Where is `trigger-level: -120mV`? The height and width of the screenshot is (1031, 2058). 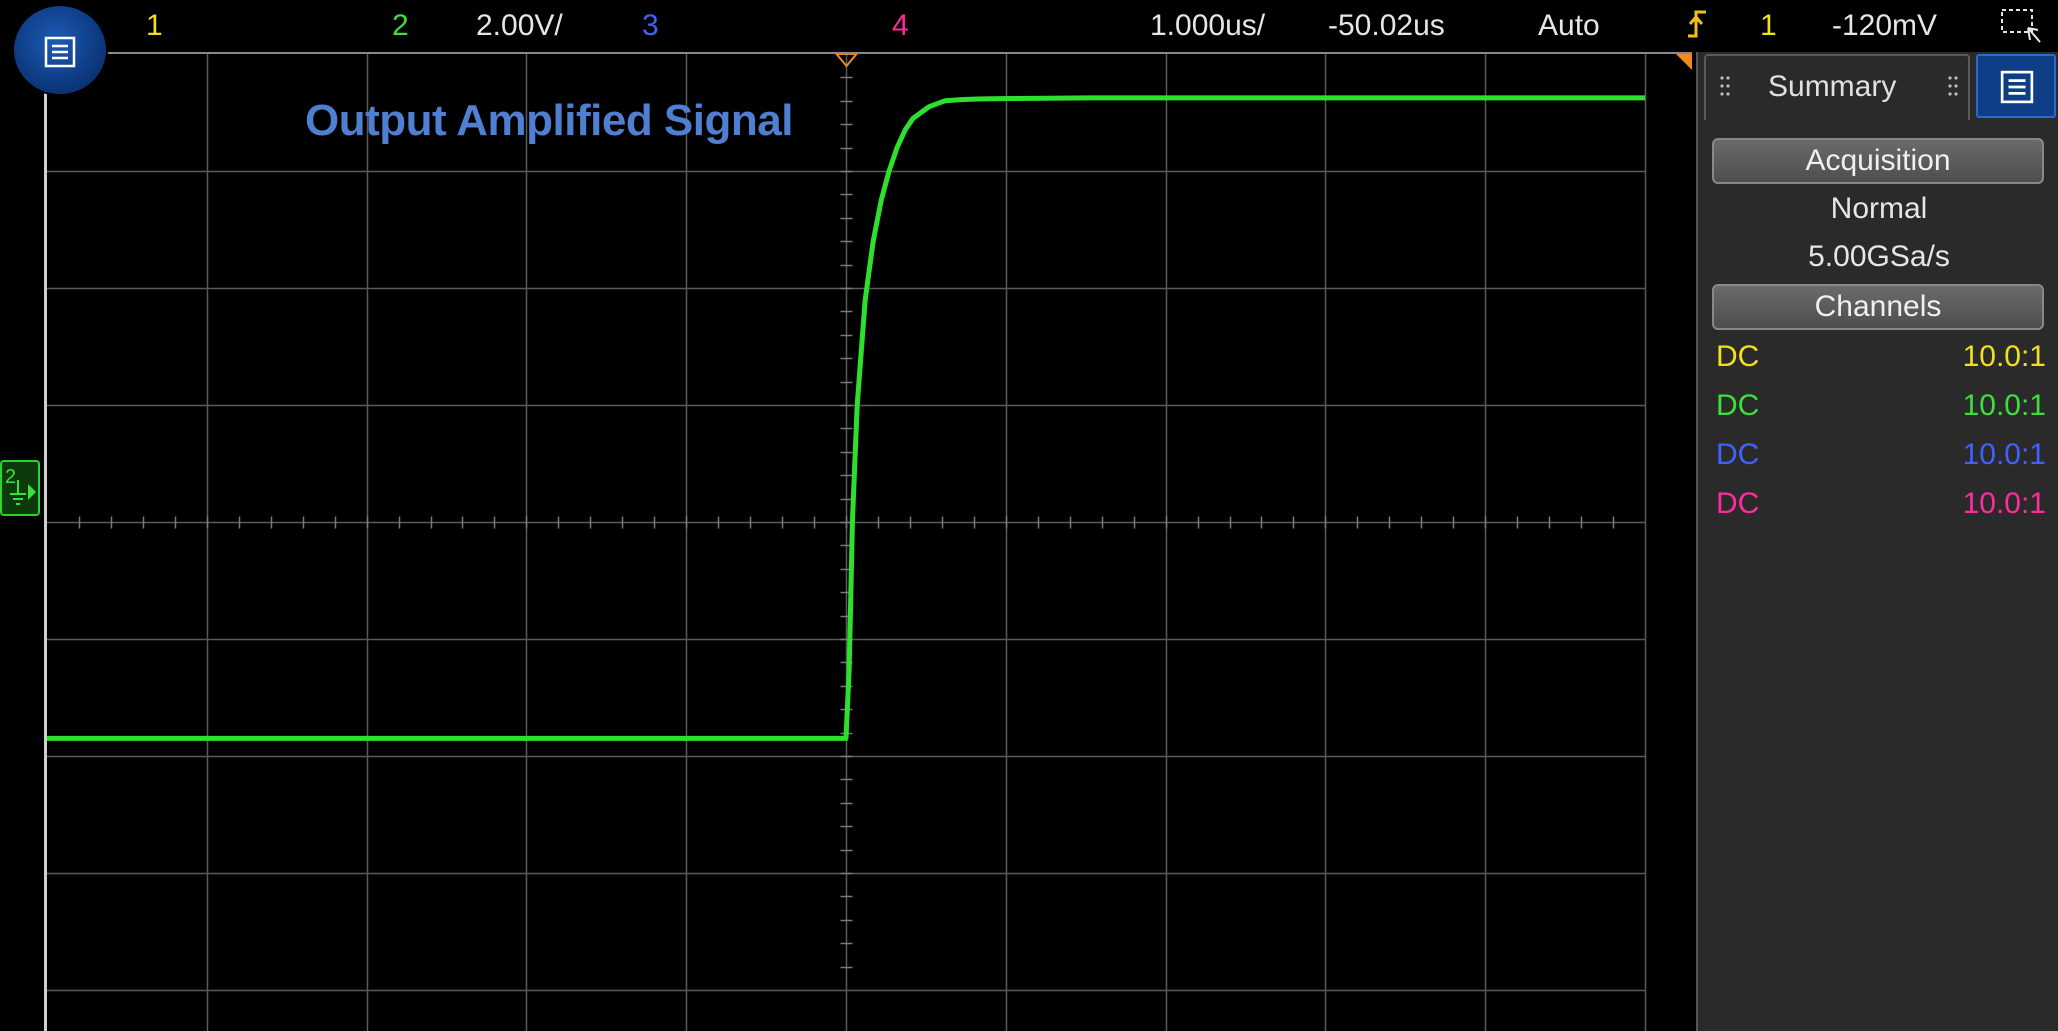 trigger-level: -120mV is located at coordinates (1885, 25).